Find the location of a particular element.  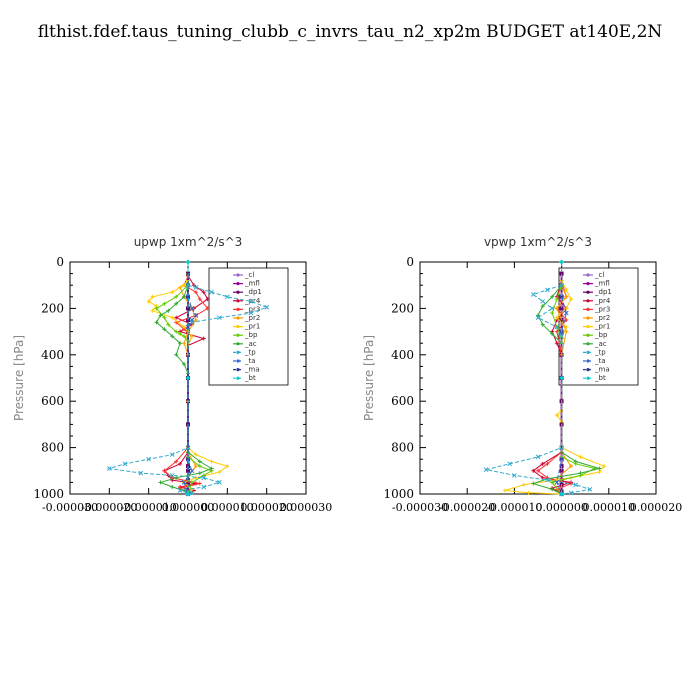

series-line-bp is located at coordinates (184, 389).